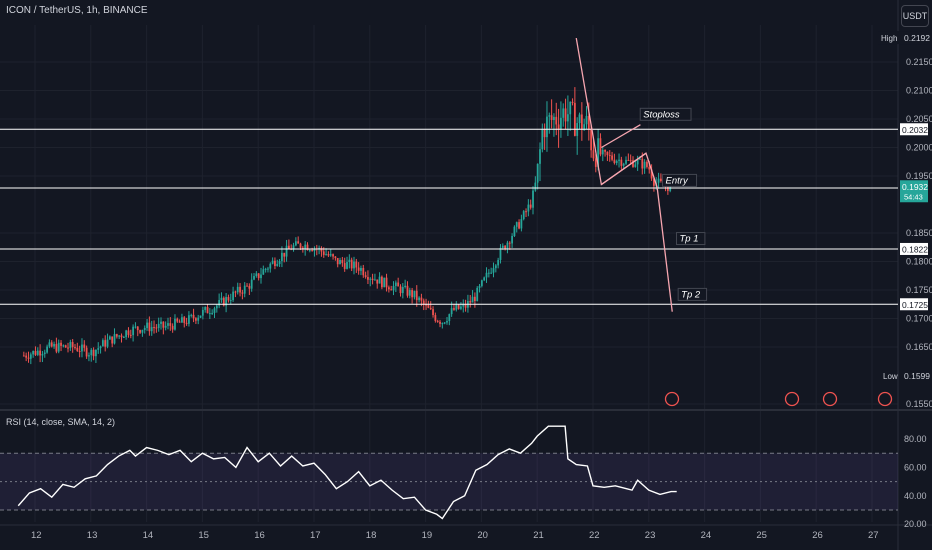  Describe the element at coordinates (817, 535) in the screenshot. I see `time-tick-label: 26` at that location.